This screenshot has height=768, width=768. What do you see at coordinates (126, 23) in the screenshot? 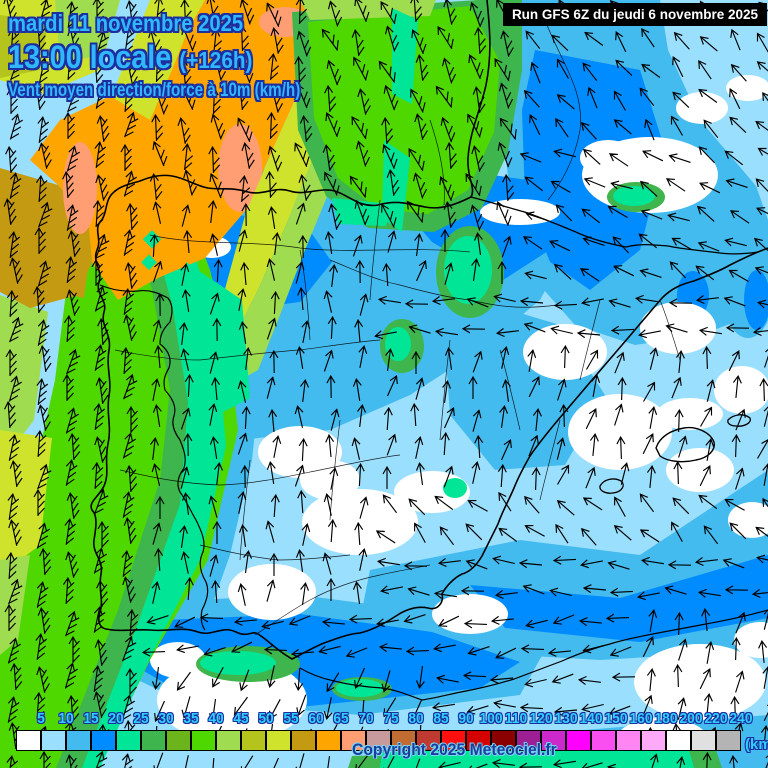
I see `valid-date: mardi 11 novembre 2025` at bounding box center [126, 23].